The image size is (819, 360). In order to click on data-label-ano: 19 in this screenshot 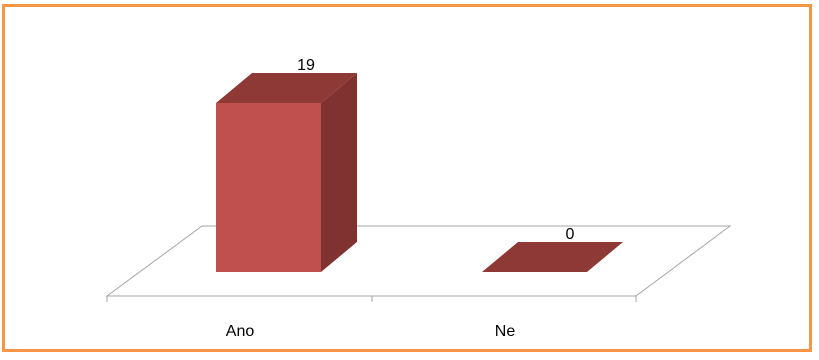, I will do `click(306, 65)`.